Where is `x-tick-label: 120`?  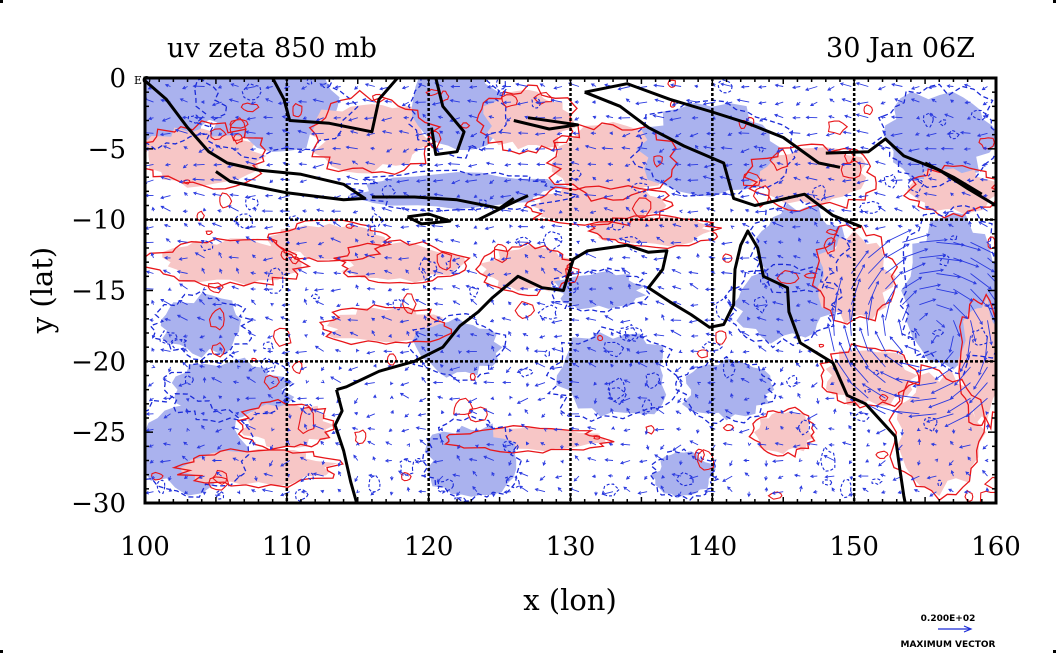
x-tick-label: 120 is located at coordinates (429, 547).